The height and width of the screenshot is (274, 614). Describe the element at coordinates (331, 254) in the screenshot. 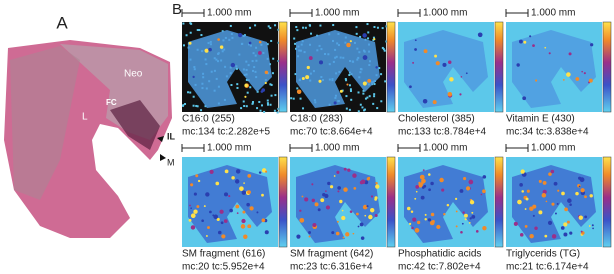

I see `image-name: SM fragment (642)` at that location.